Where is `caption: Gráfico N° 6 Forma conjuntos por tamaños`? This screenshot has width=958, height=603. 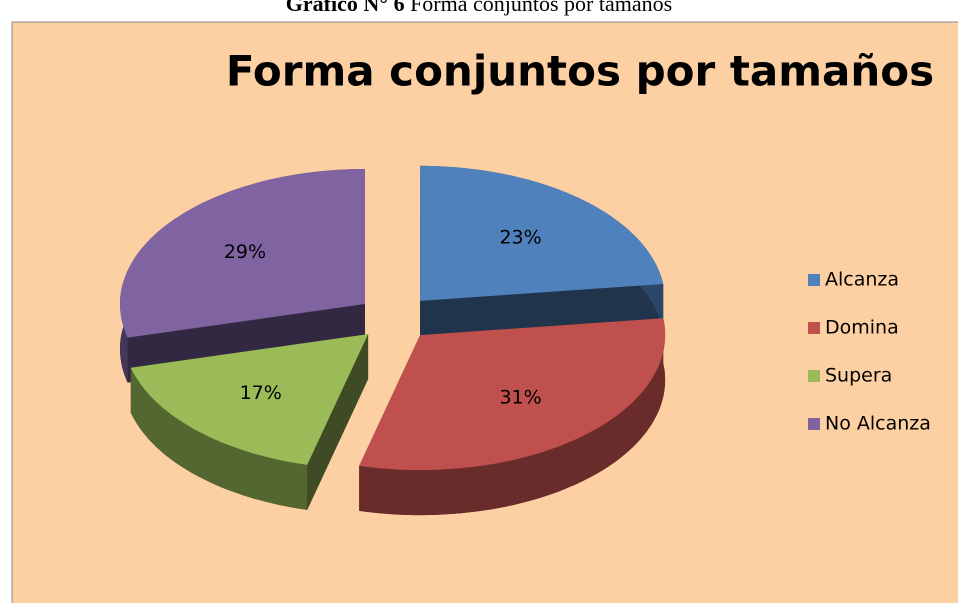
caption: Gráfico N° 6 Forma conjuntos por tamaños is located at coordinates (479, 8).